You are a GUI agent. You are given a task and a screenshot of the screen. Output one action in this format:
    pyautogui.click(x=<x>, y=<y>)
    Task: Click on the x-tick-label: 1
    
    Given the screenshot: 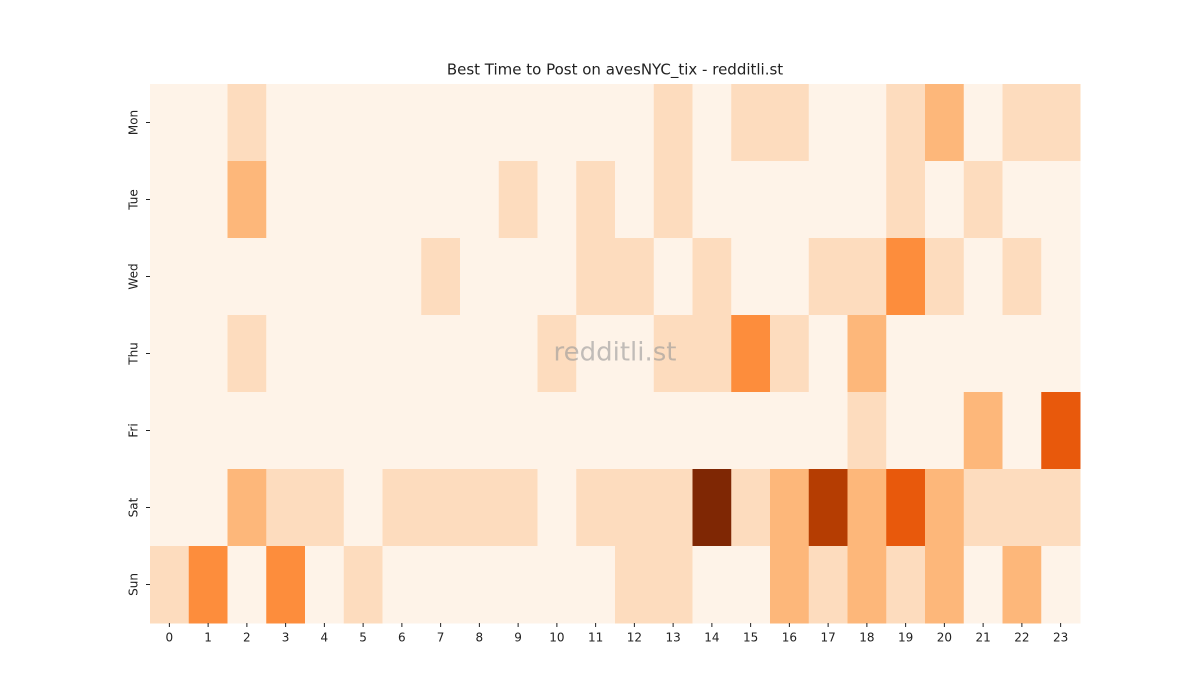 What is the action you would take?
    pyautogui.click(x=208, y=638)
    